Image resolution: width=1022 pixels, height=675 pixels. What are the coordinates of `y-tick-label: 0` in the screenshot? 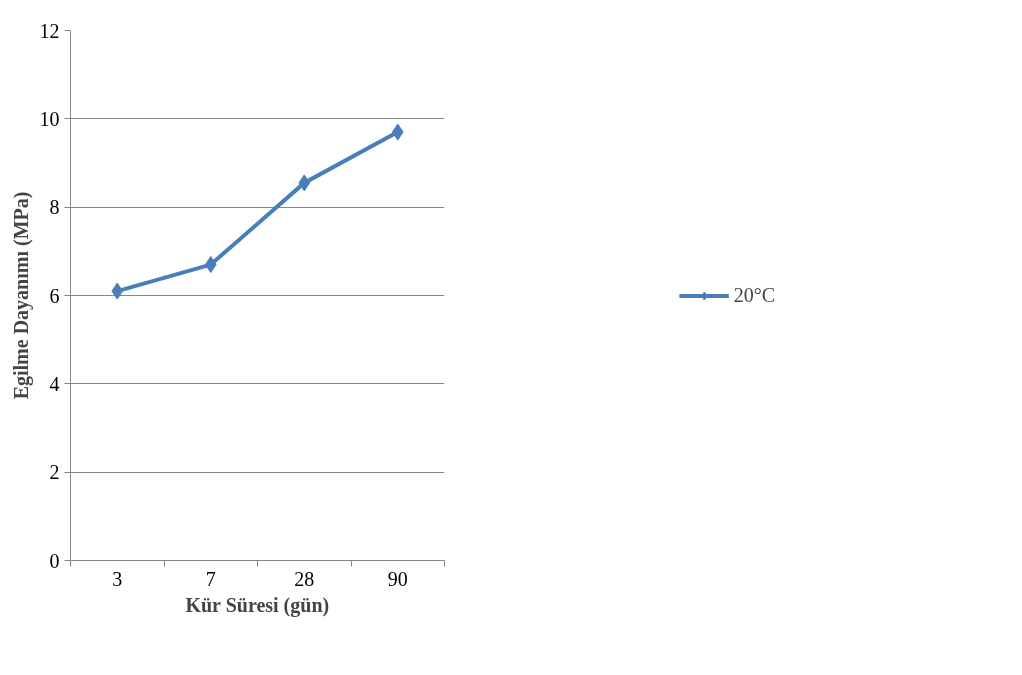 It's located at (54, 560).